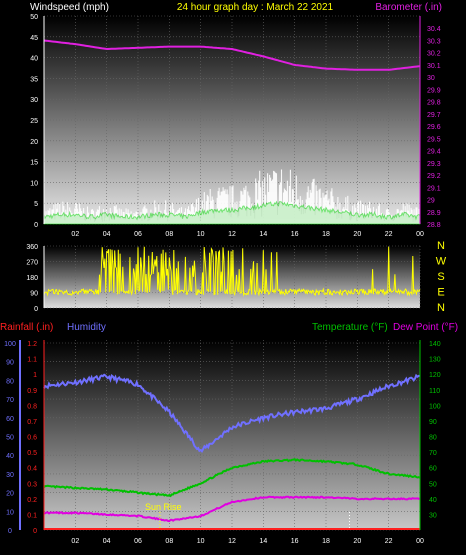 The image size is (466, 555). I want to click on humidity-tick-label: 20, so click(10, 494).